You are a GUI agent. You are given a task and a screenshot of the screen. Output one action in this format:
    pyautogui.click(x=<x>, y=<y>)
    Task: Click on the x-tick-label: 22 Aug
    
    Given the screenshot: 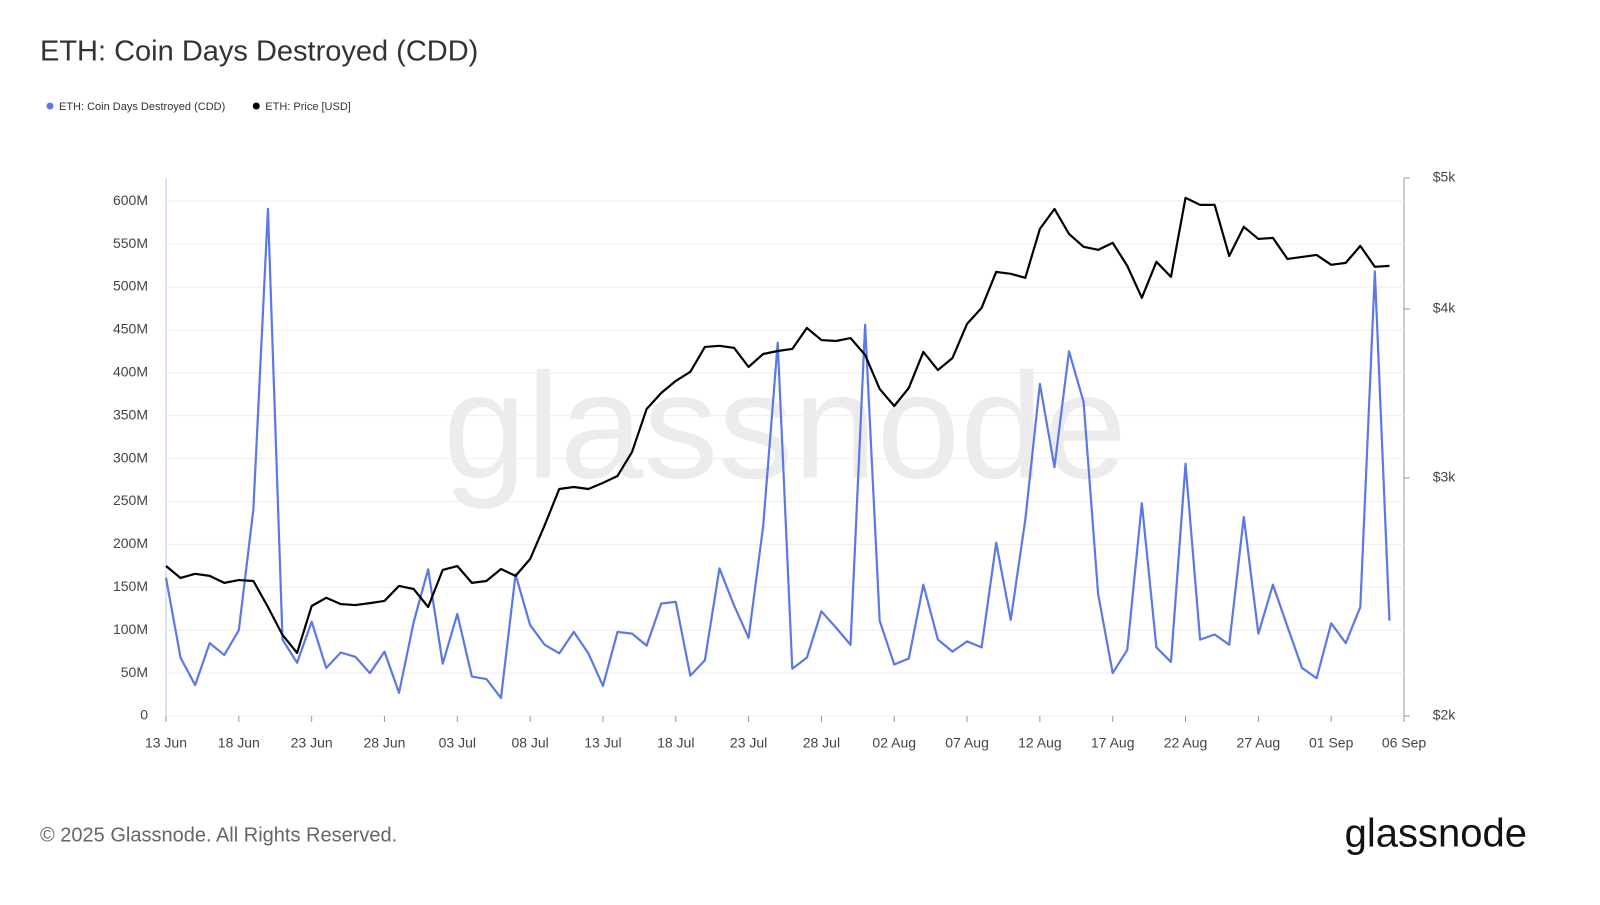 What is the action you would take?
    pyautogui.click(x=1186, y=743)
    